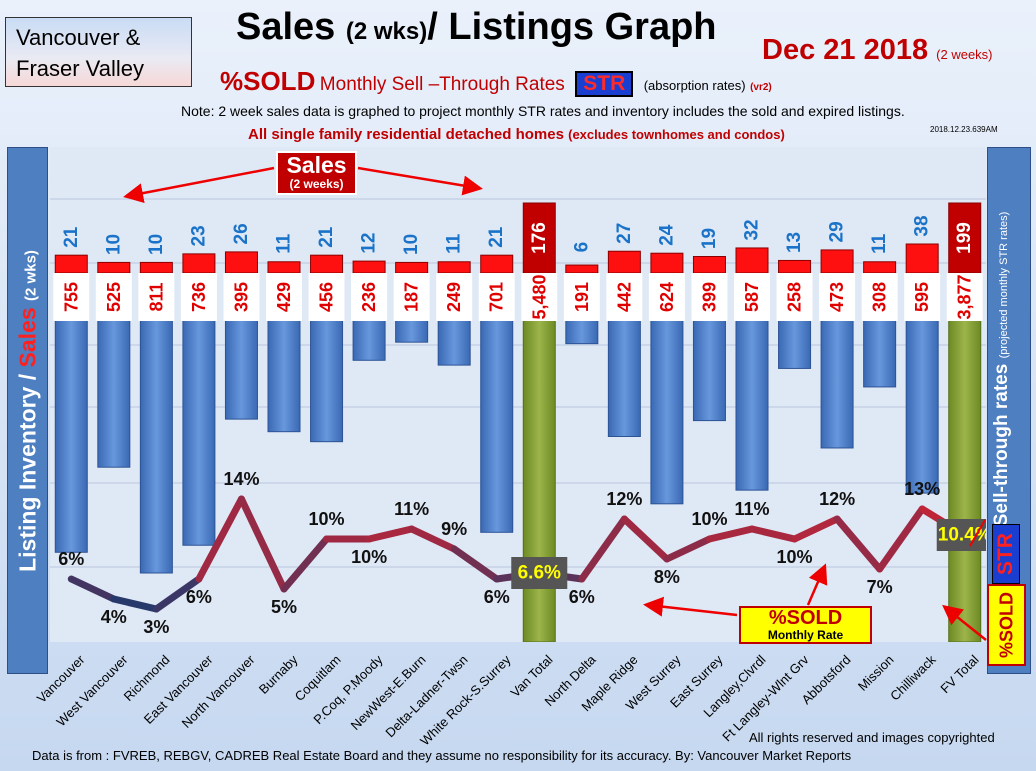 This screenshot has height=771, width=1036. What do you see at coordinates (156, 296) in the screenshot?
I see `inventory-value-label: 811` at bounding box center [156, 296].